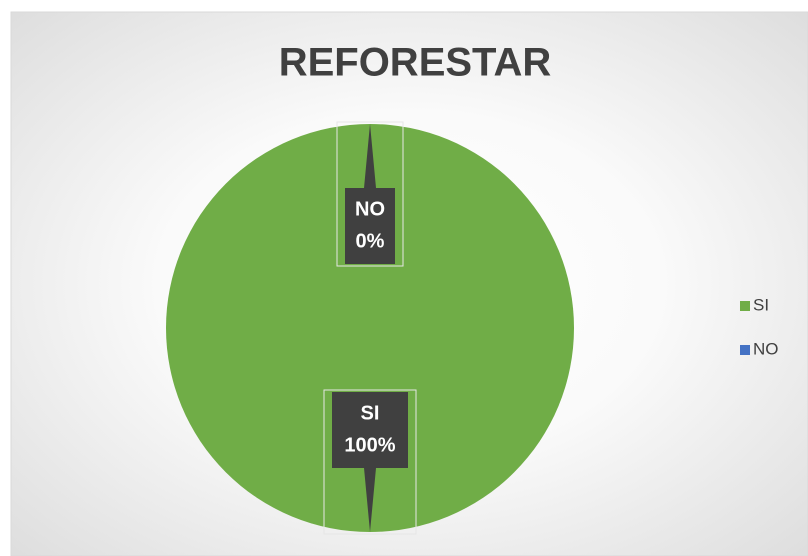 The height and width of the screenshot is (556, 808). What do you see at coordinates (766, 348) in the screenshot?
I see `legend-label: NO` at bounding box center [766, 348].